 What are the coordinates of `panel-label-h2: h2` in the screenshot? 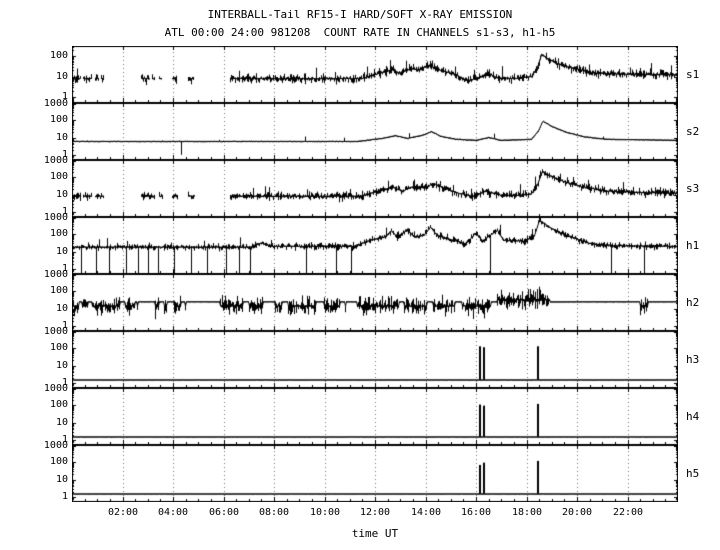 It's located at (693, 302).